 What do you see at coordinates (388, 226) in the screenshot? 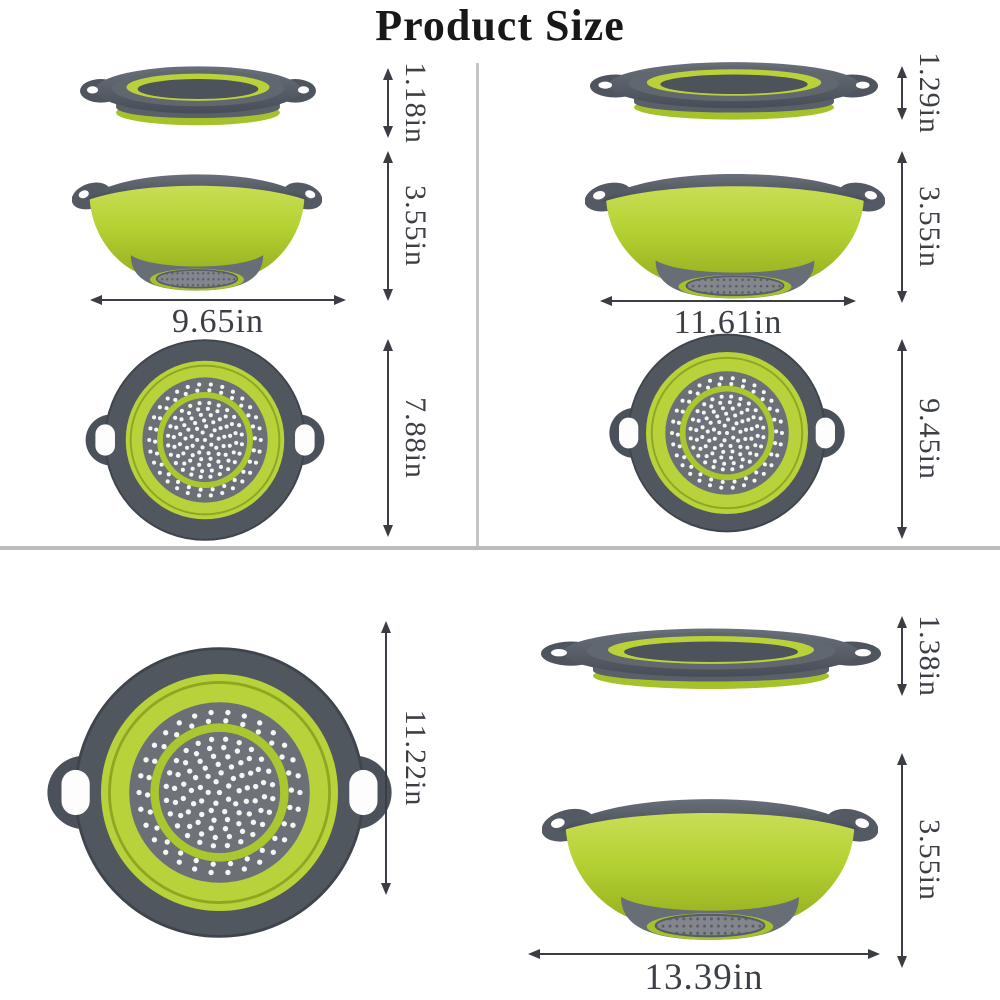
I see `dim-arrow-small-expanded-height` at bounding box center [388, 226].